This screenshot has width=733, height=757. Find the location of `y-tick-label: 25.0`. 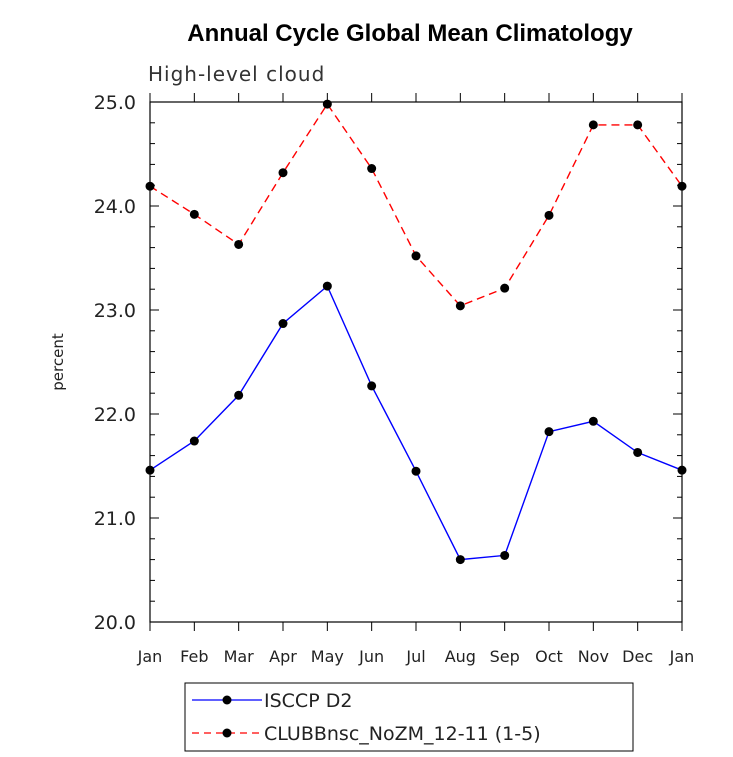

y-tick-label: 25.0 is located at coordinates (115, 103).